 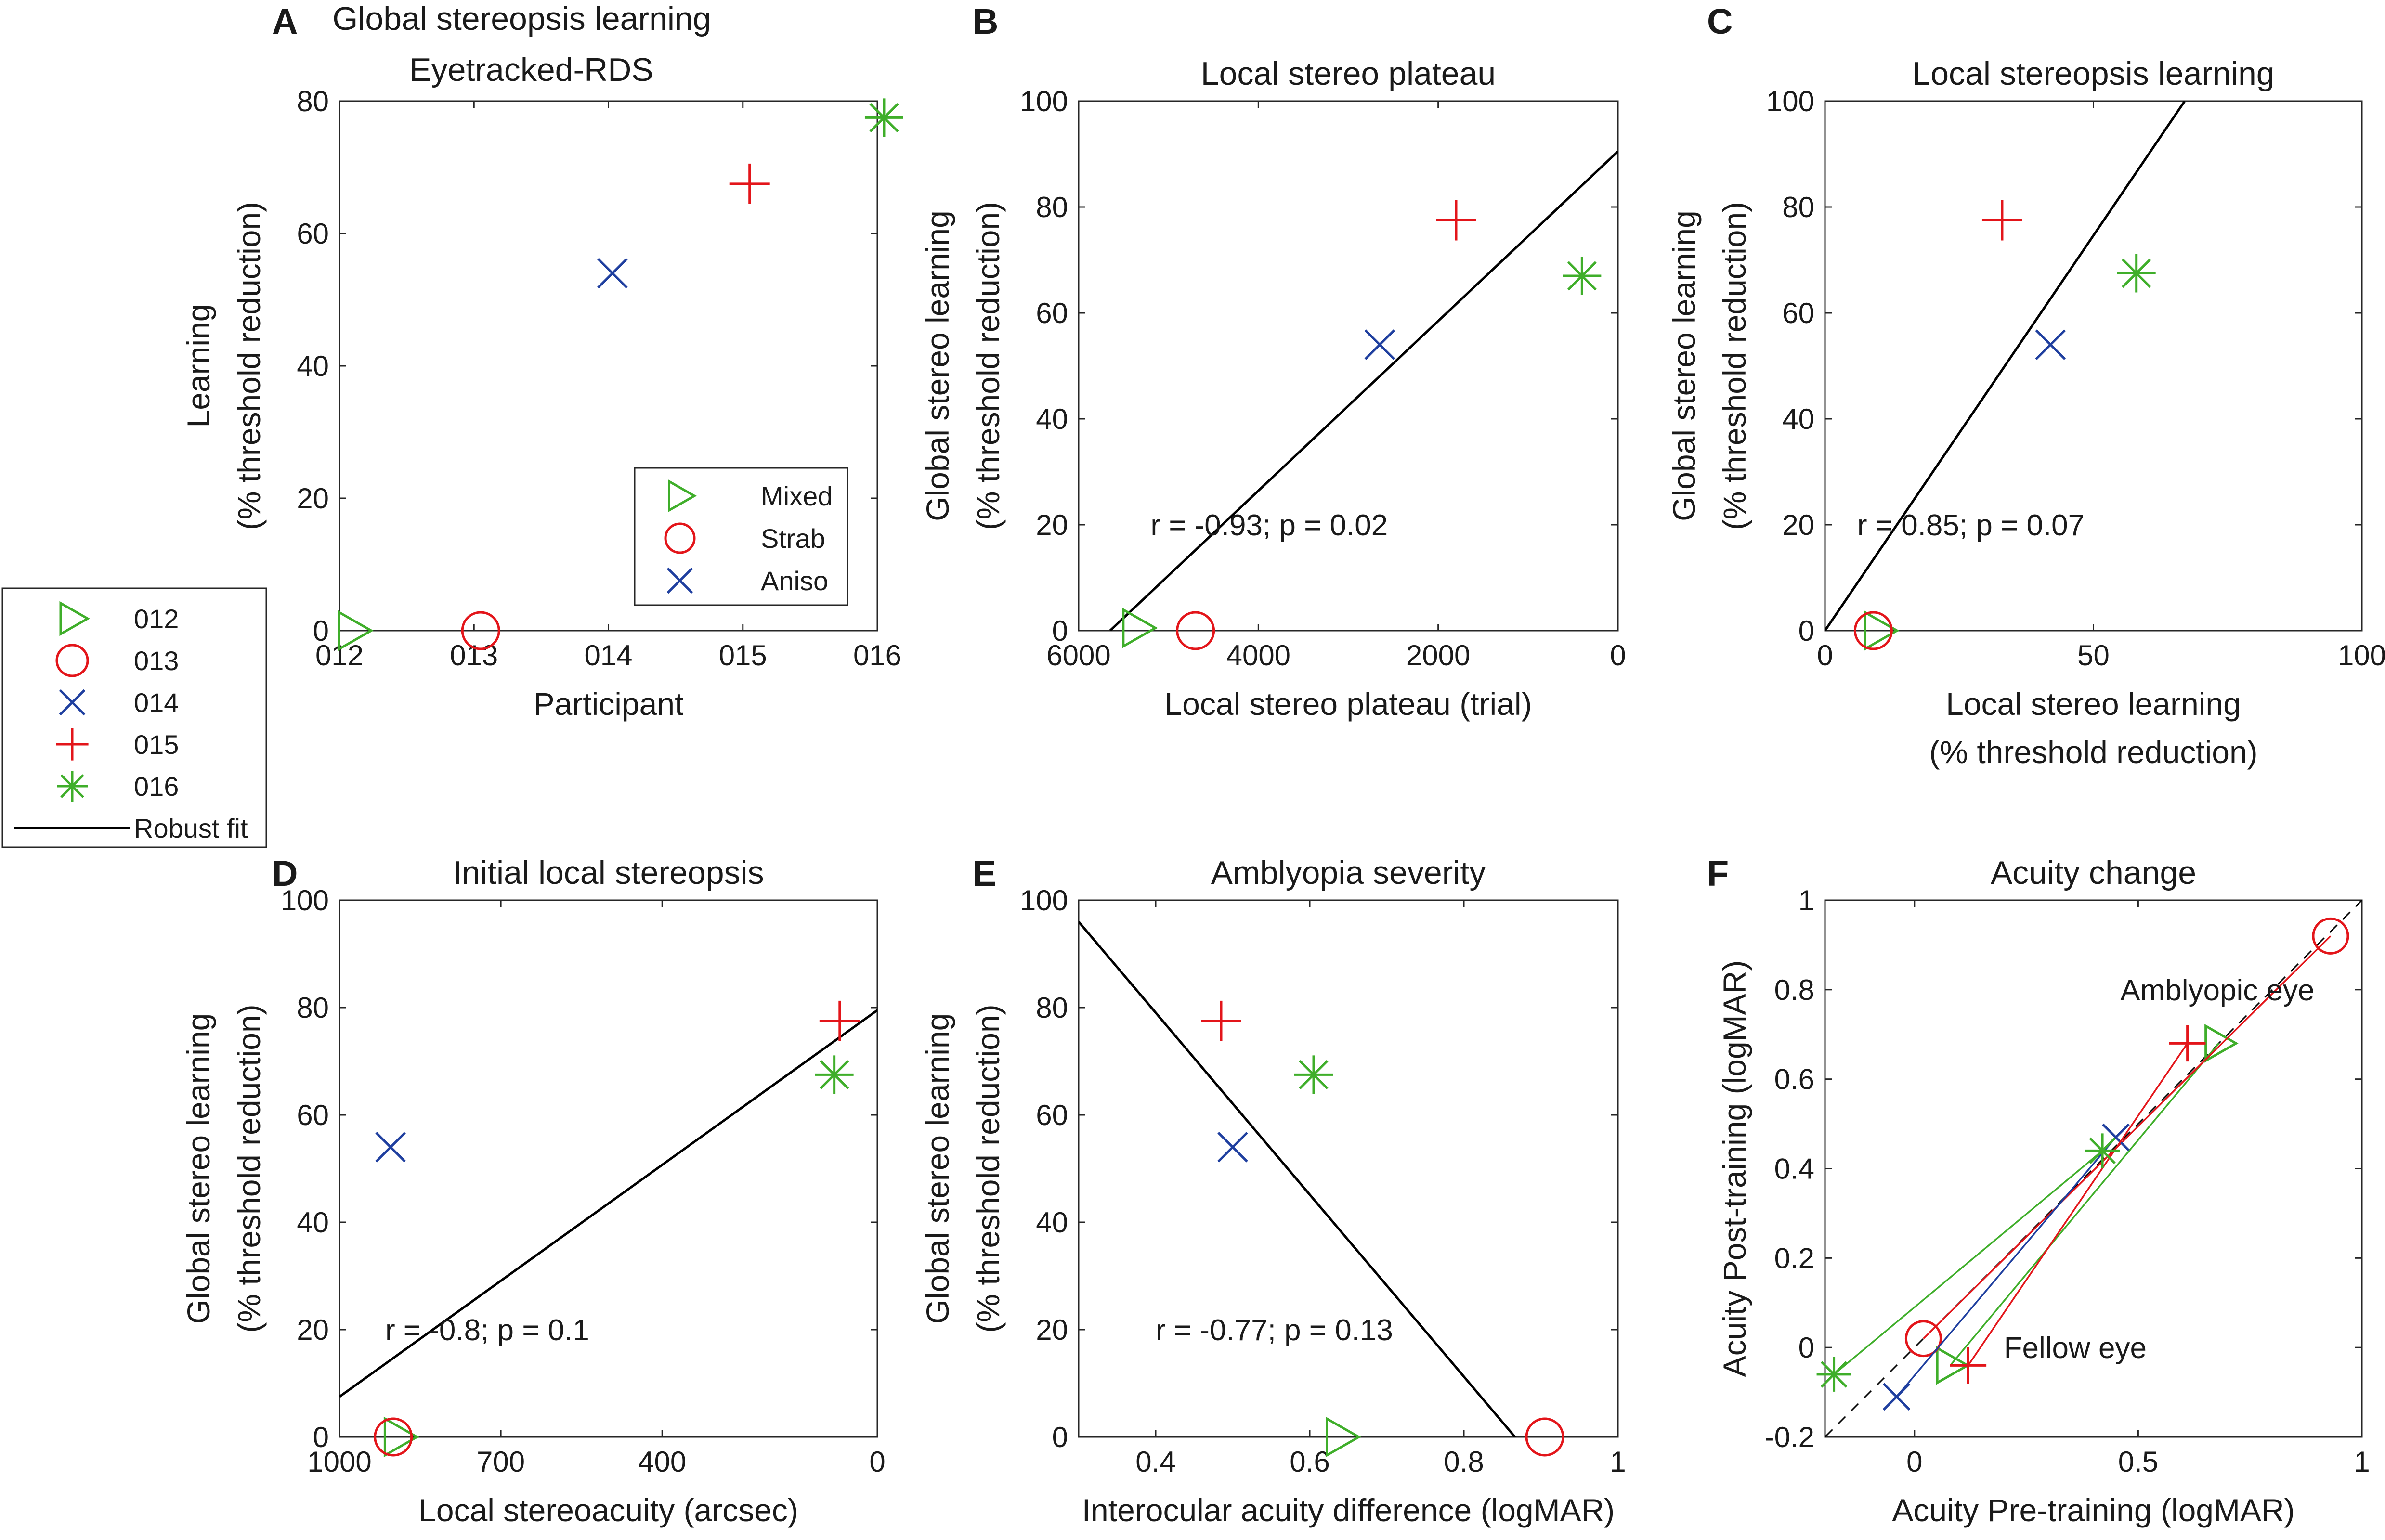 What do you see at coordinates (2094, 655) in the screenshot?
I see `x-tick-label: 50` at bounding box center [2094, 655].